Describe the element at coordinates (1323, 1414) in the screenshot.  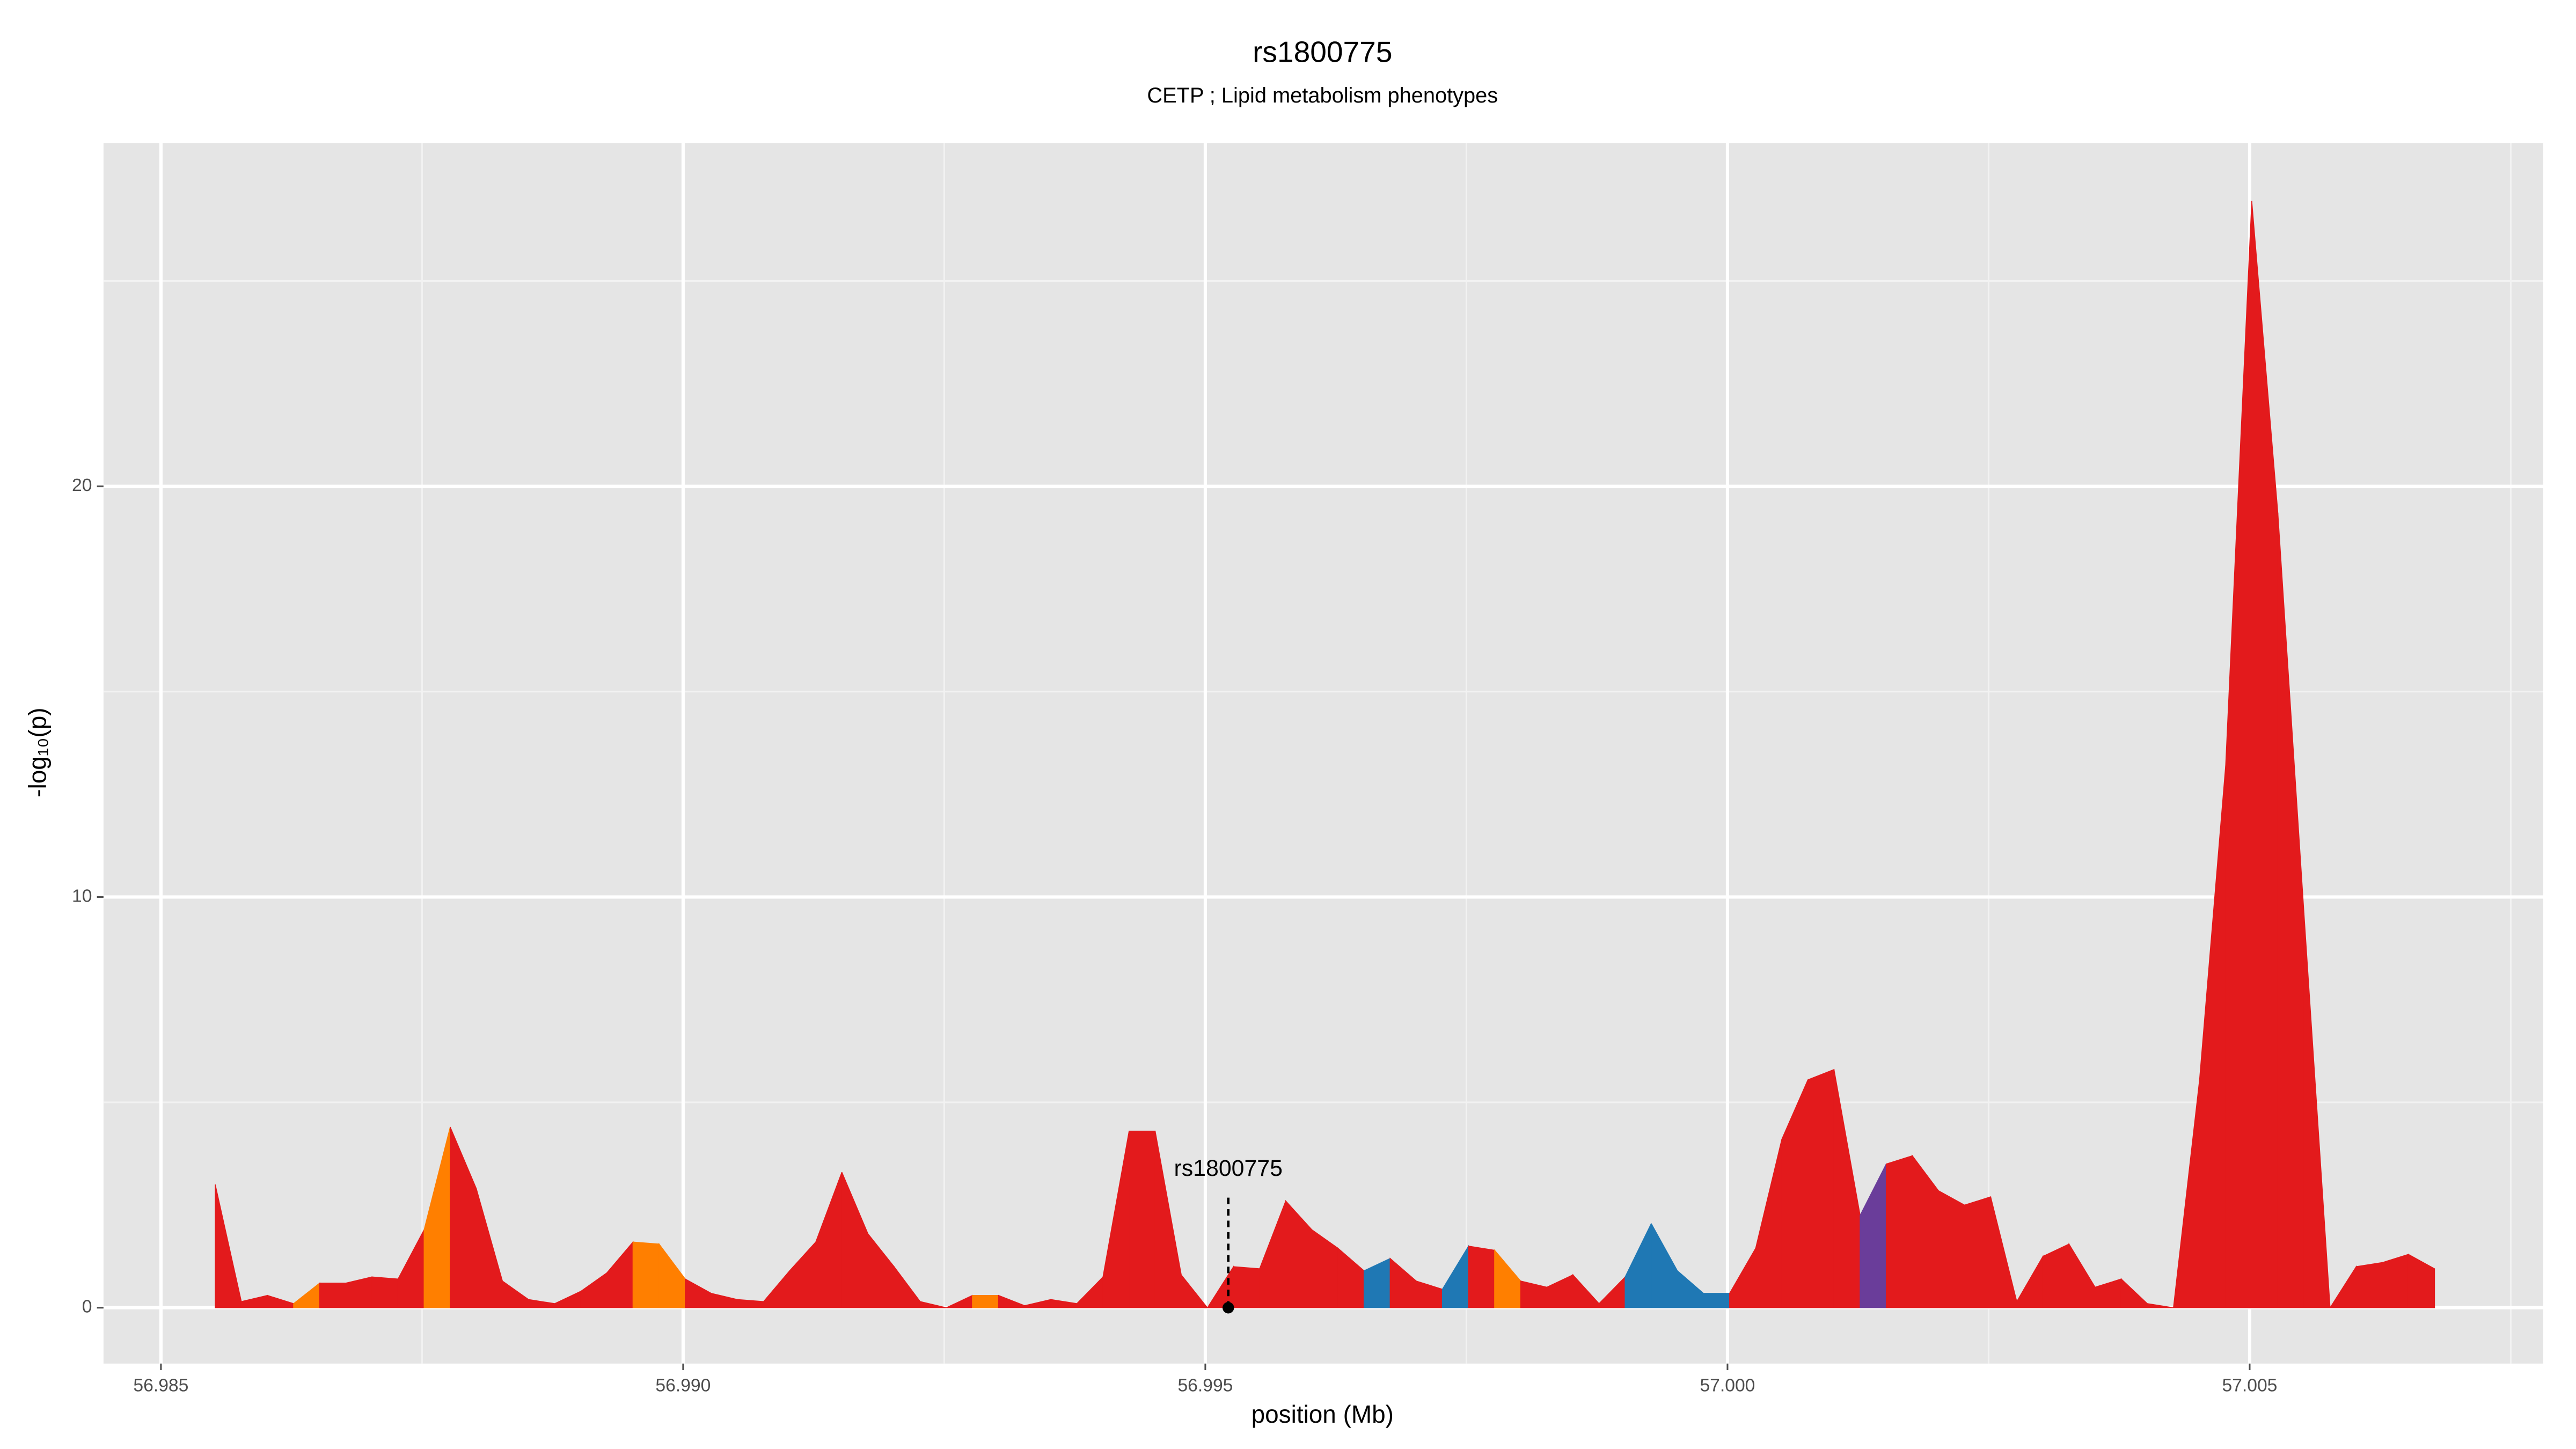
I see `x-axis-label: position (Mb)` at that location.